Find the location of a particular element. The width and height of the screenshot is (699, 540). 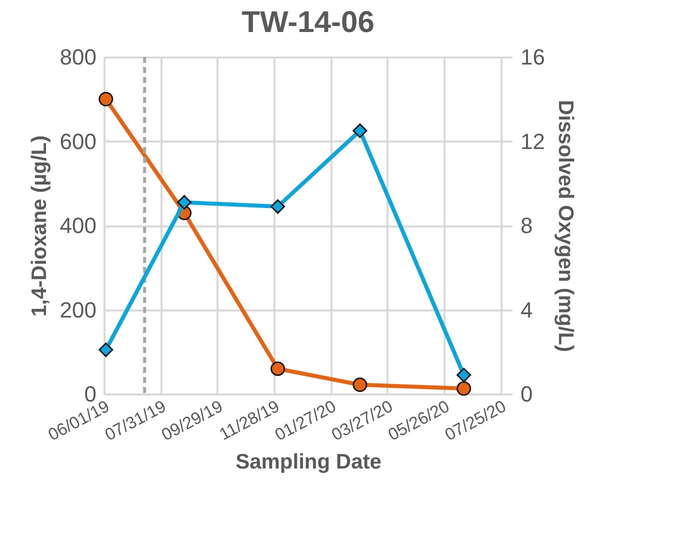

y-tick-label: 200 is located at coordinates (78, 309).